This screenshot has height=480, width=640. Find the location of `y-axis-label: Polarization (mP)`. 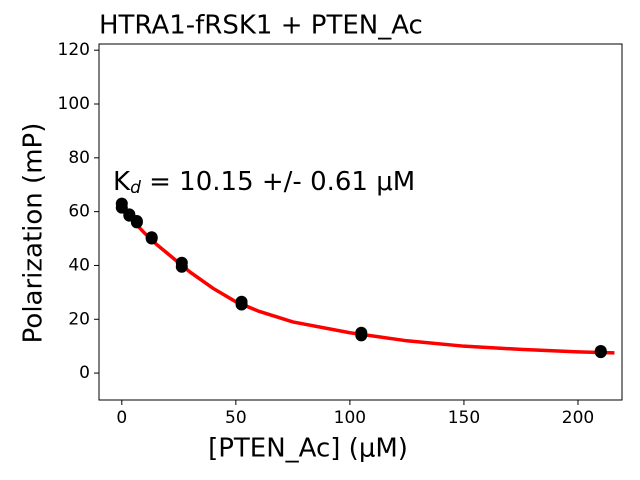

y-axis-label: Polarization (mP) is located at coordinates (34, 233).